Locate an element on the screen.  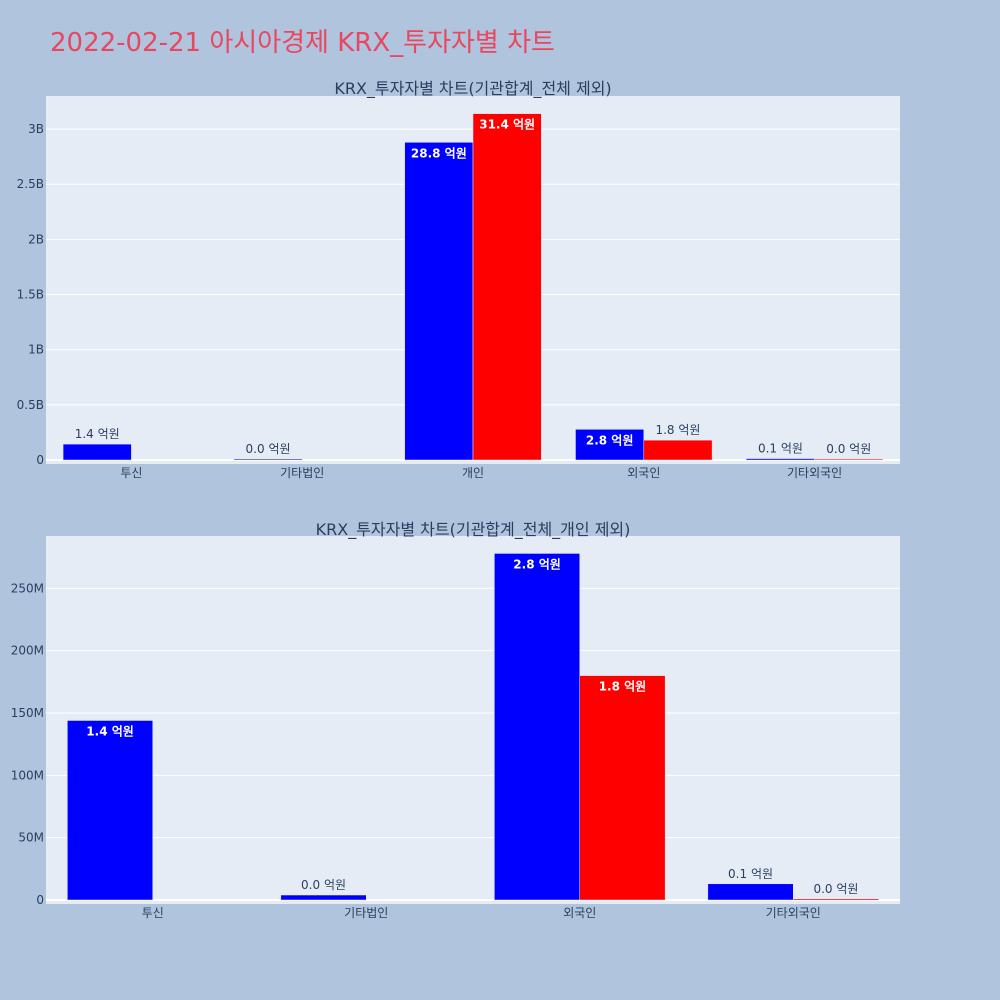
y-tick-label: 1B is located at coordinates (36, 350).